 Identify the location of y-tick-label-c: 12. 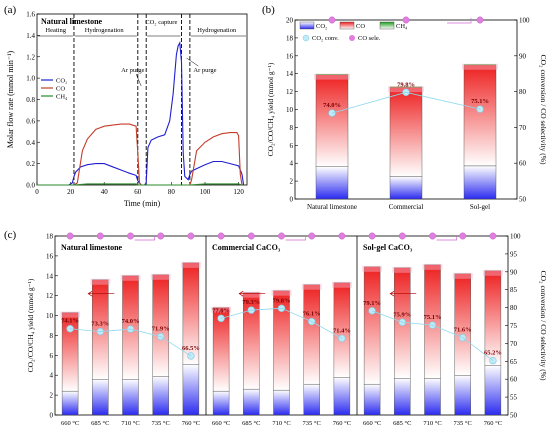
(50, 296).